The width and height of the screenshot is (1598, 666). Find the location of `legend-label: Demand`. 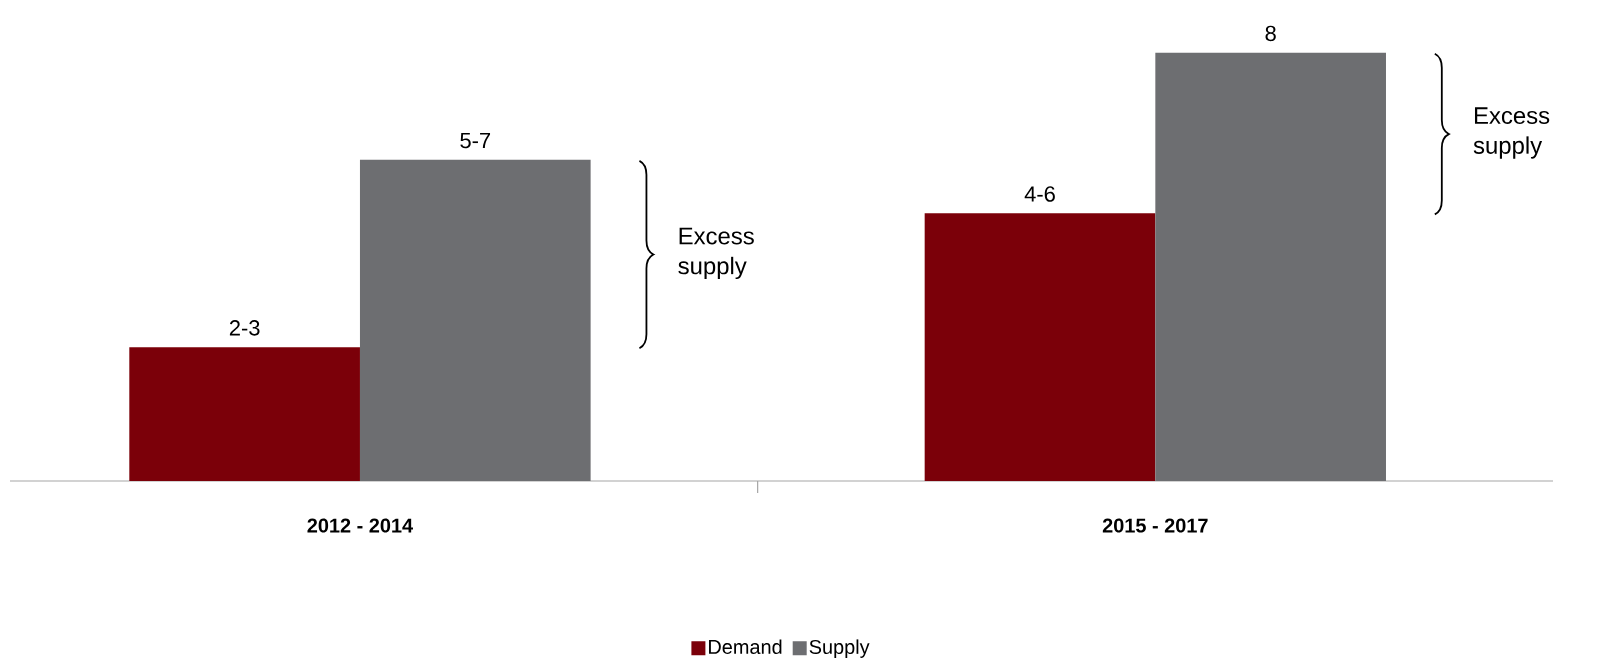

legend-label: Demand is located at coordinates (745, 647).